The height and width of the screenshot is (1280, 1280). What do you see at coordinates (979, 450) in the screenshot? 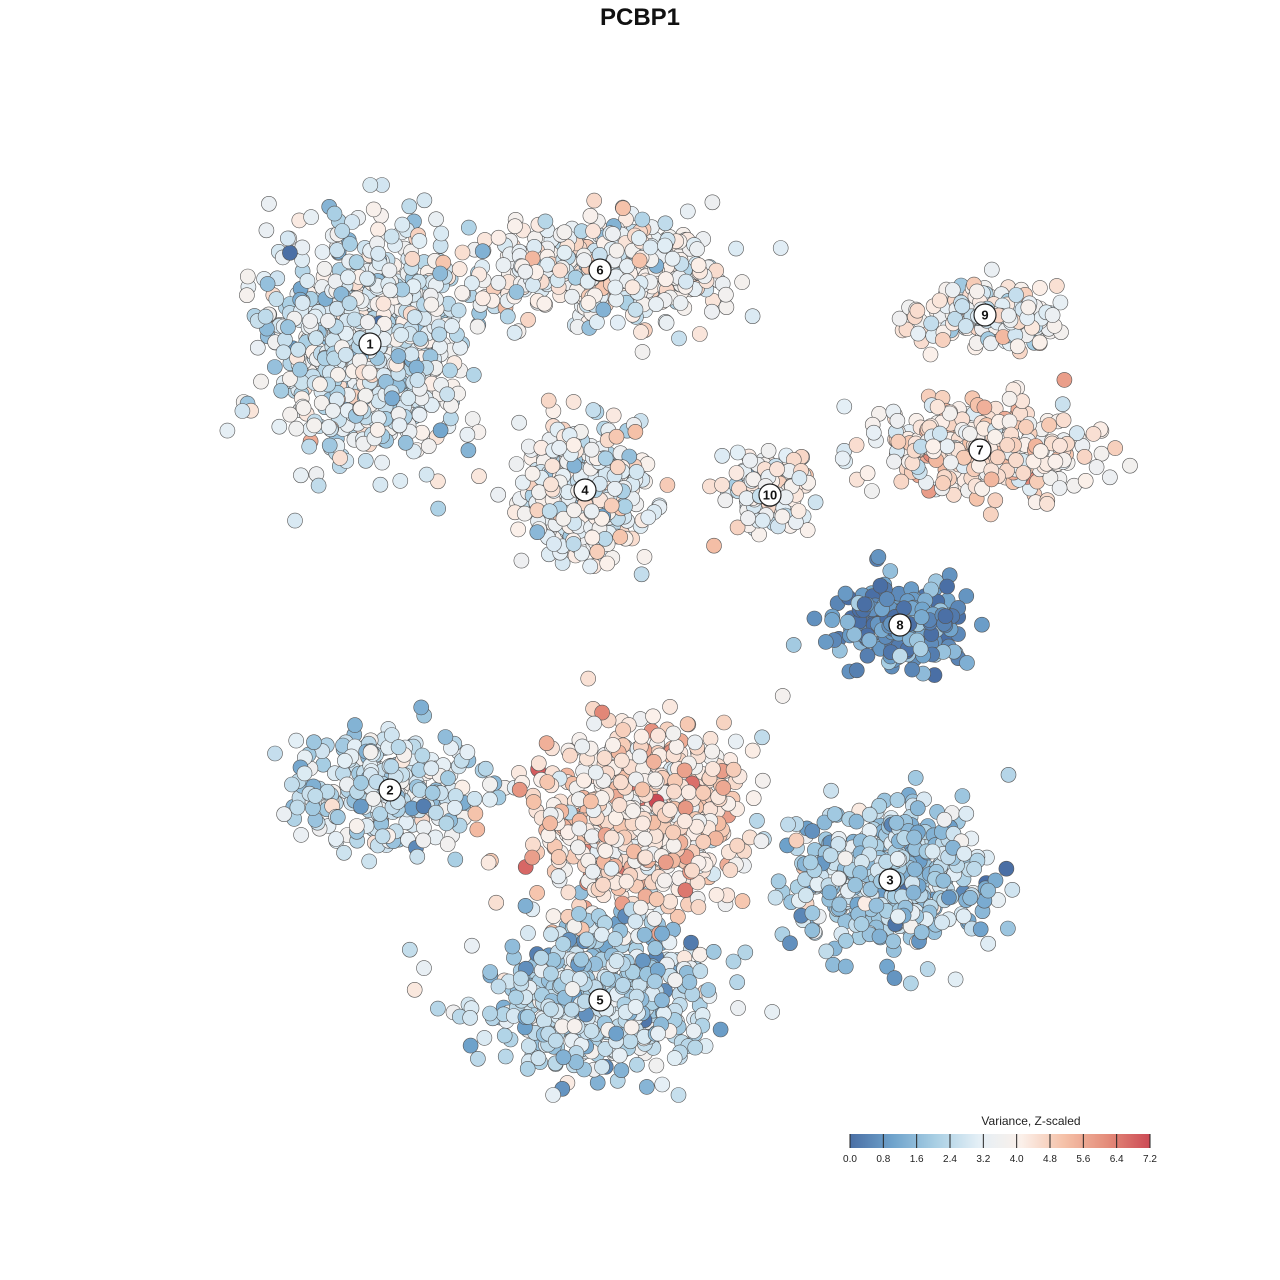
I see `cluster-label-text: 7` at bounding box center [979, 450].